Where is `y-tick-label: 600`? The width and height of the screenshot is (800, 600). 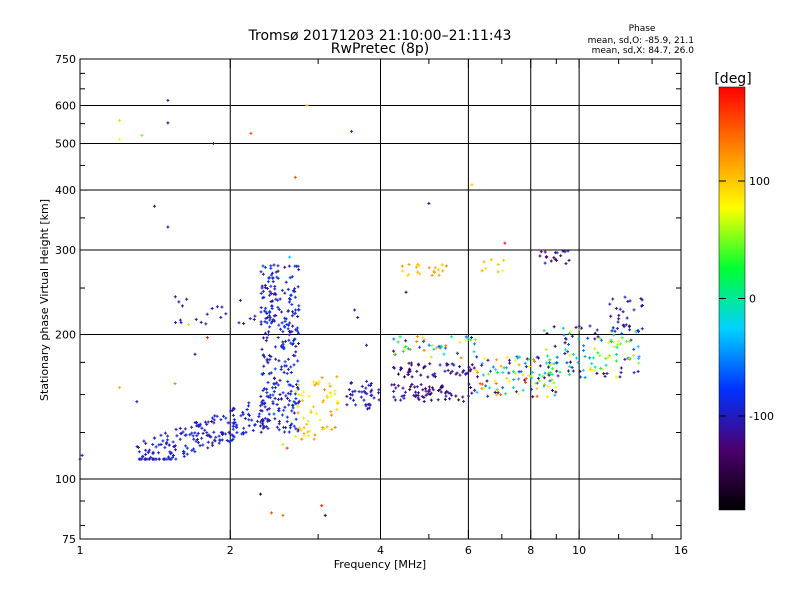 y-tick-label: 600 is located at coordinates (65, 106).